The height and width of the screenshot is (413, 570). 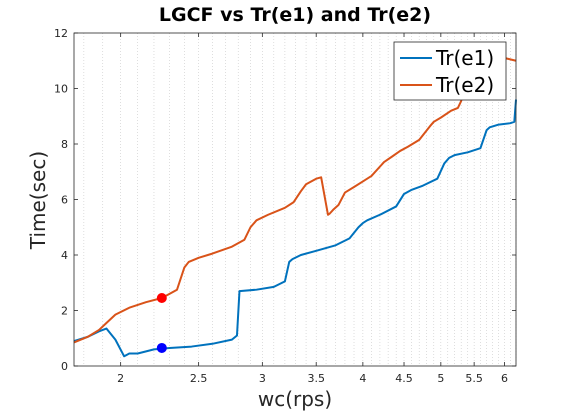 I want to click on x-tick-label: 3.5, so click(x=316, y=378).